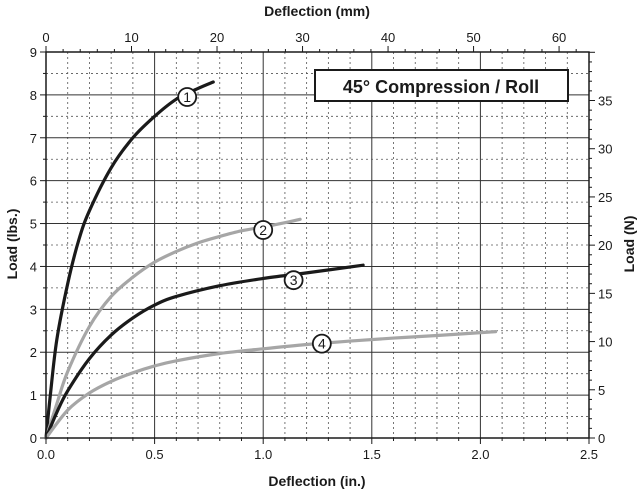  Describe the element at coordinates (33, 395) in the screenshot. I see `y-tick-label: 1` at that location.